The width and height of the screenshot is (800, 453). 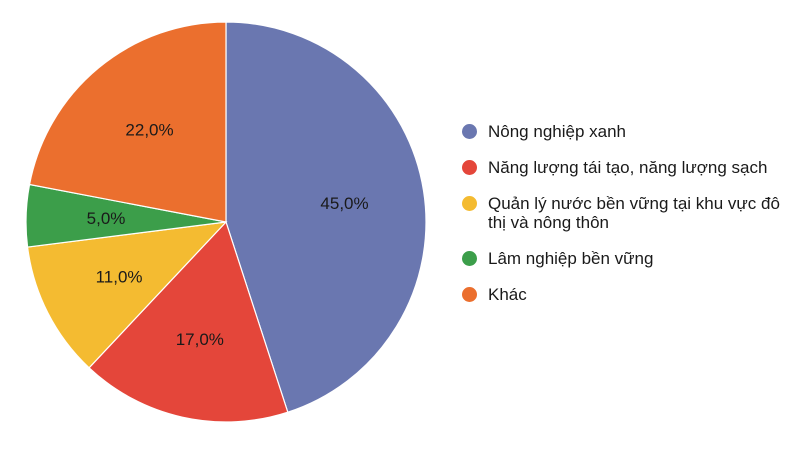 What do you see at coordinates (469, 258) in the screenshot?
I see `legend-swatch-lam-nghiep` at bounding box center [469, 258].